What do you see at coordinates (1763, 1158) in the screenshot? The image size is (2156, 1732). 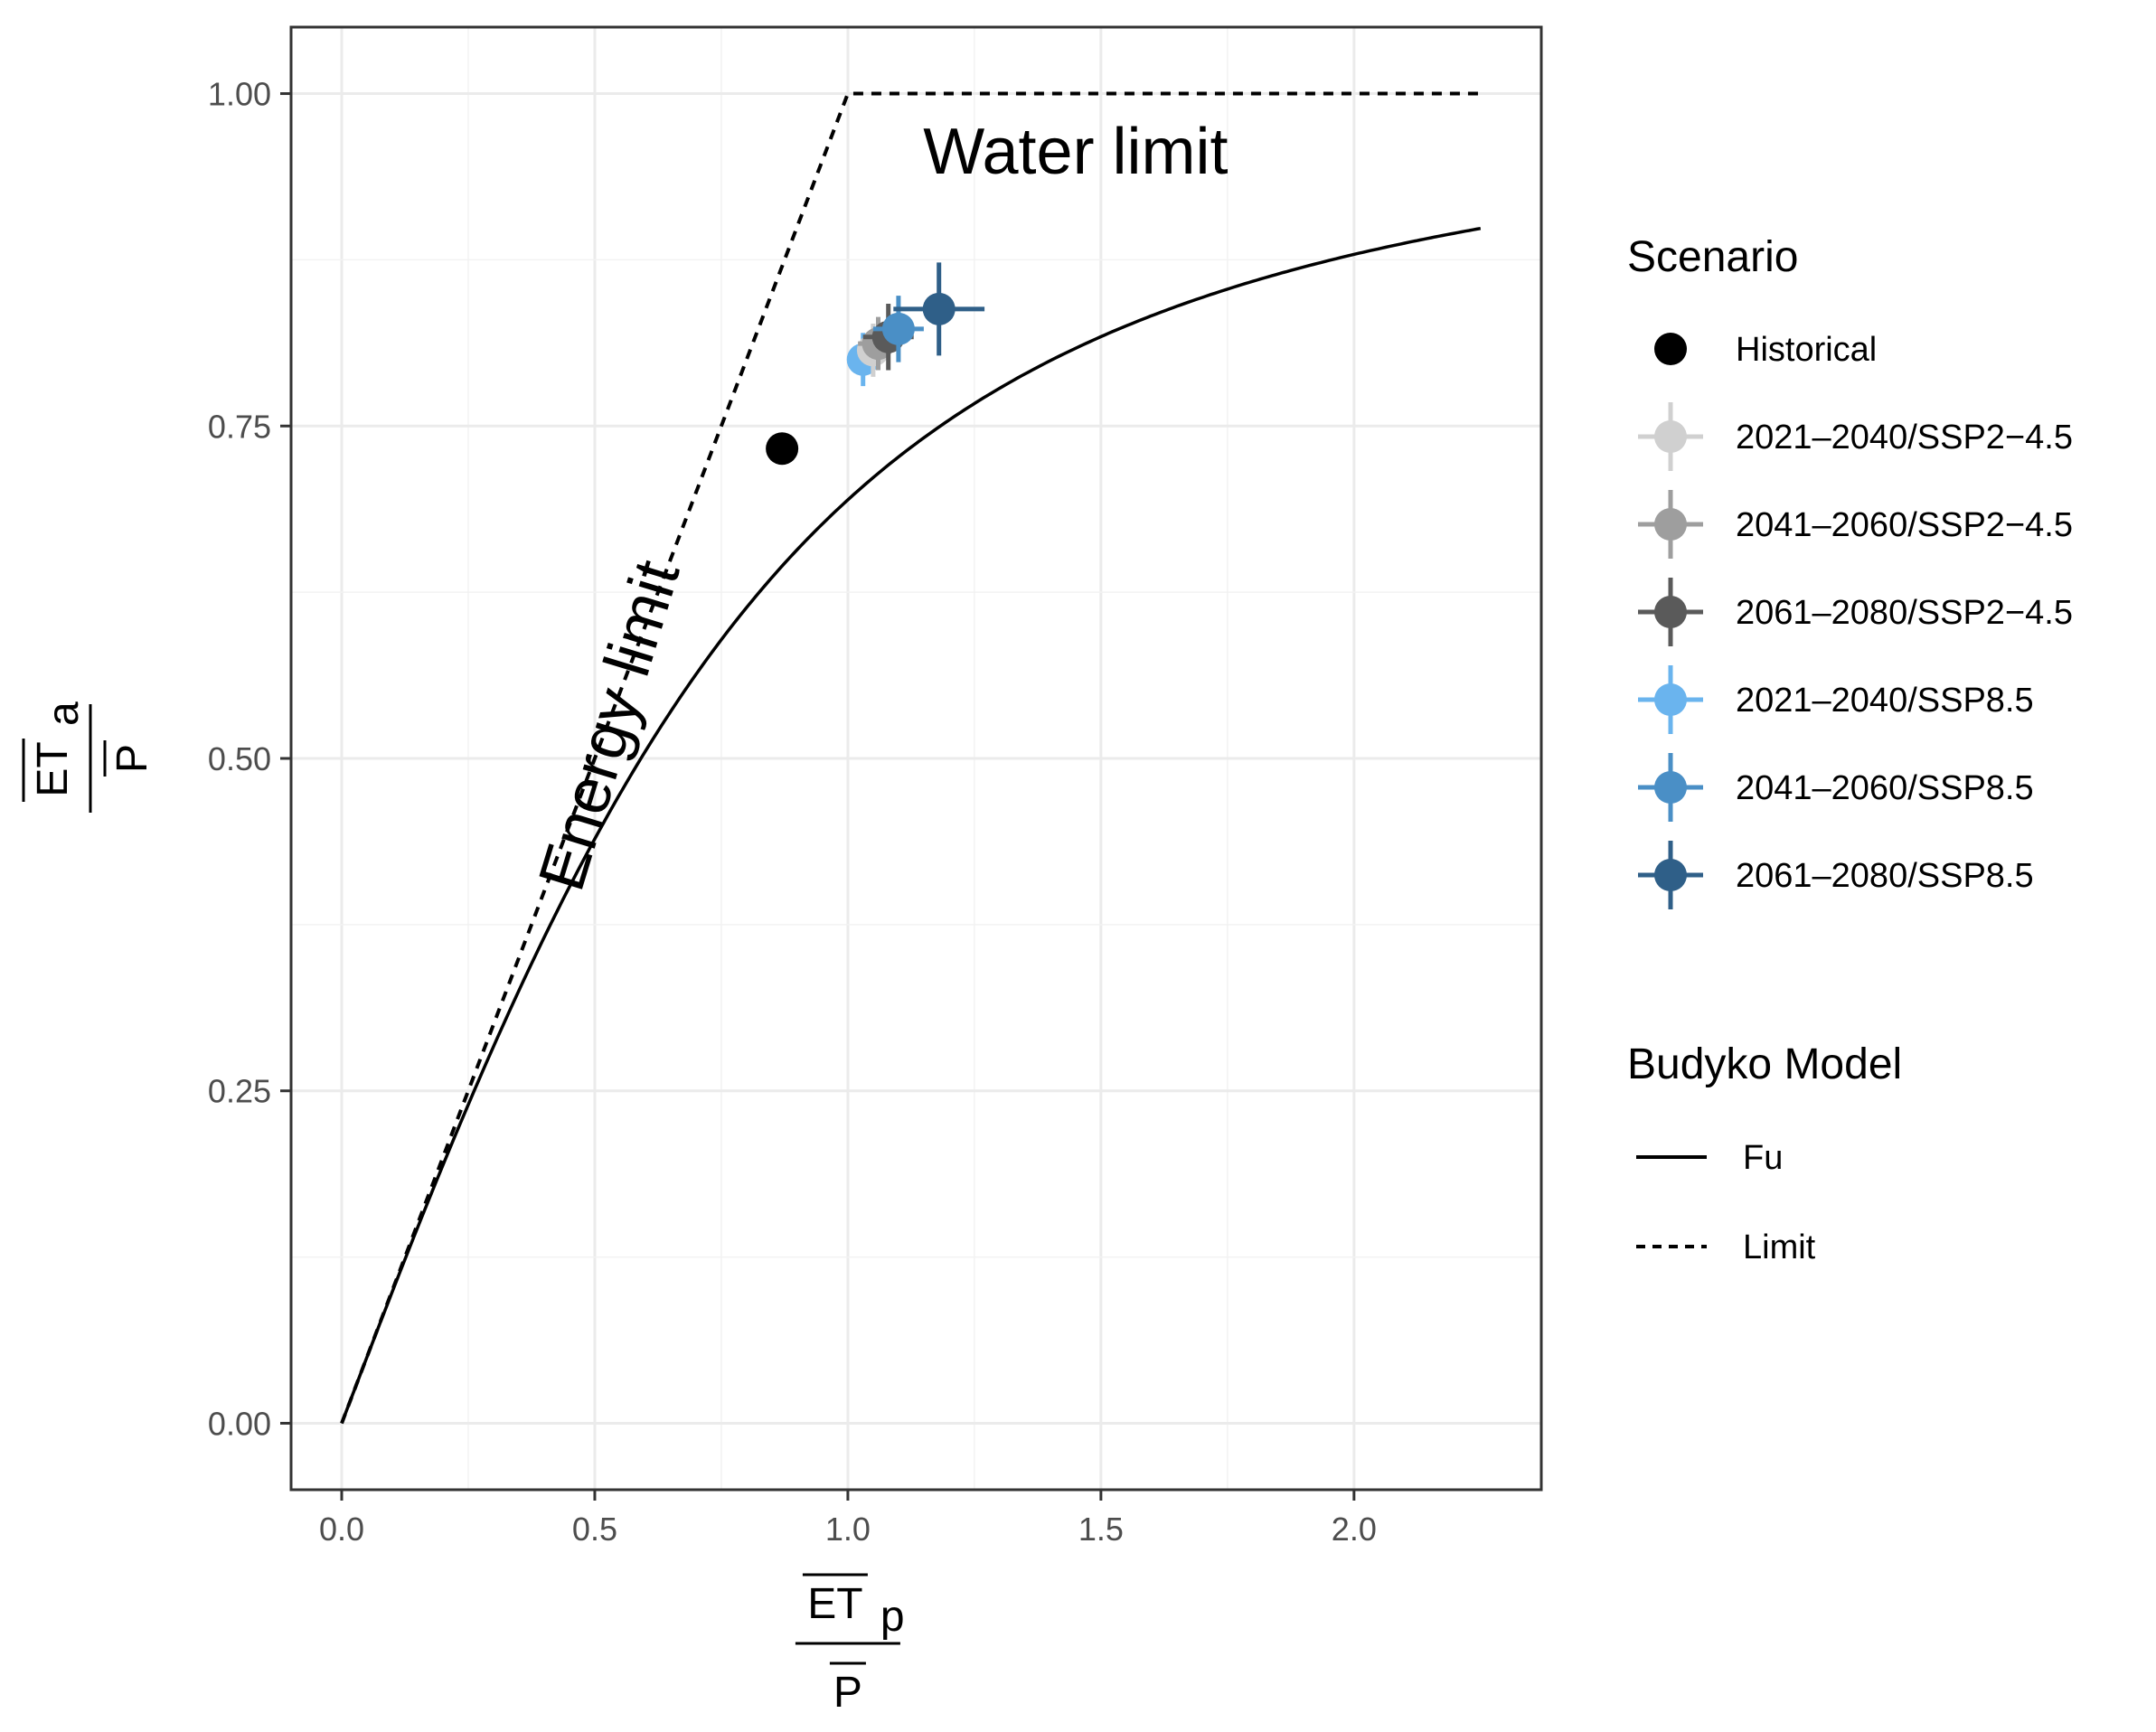 I see `legend-model-label: Fu` at bounding box center [1763, 1158].